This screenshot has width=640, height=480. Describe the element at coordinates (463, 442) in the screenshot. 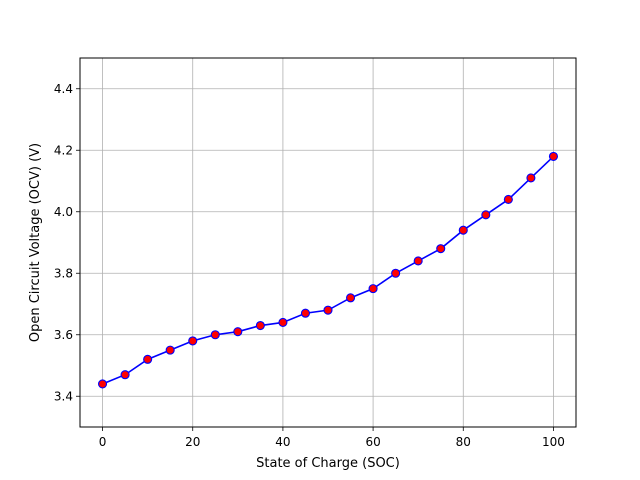

I see `x-tick-label: 80` at that location.